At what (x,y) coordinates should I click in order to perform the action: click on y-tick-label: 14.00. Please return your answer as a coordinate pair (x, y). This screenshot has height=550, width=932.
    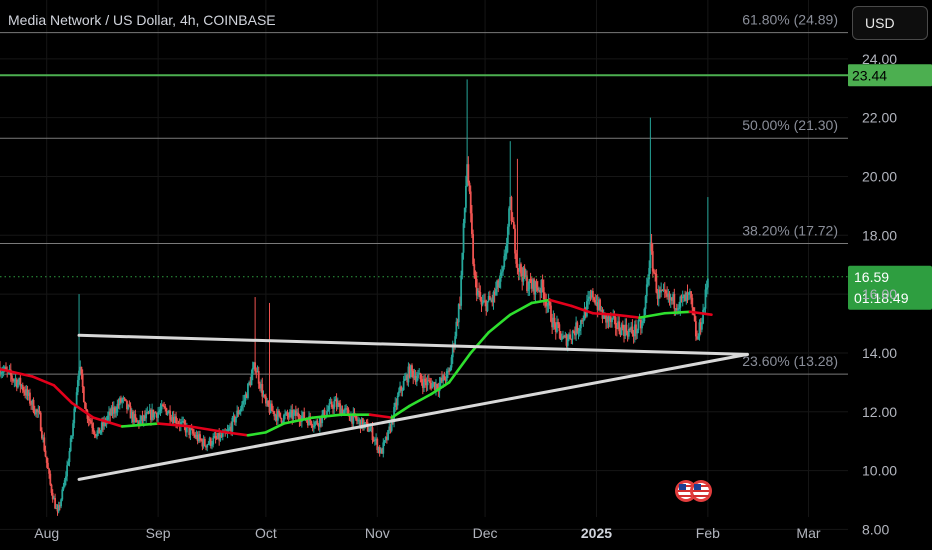
    Looking at the image, I should click on (879, 353).